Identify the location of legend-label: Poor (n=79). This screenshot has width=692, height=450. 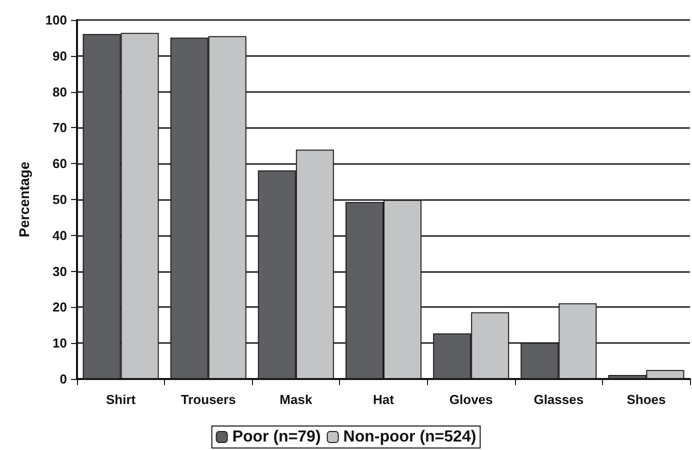
(276, 437).